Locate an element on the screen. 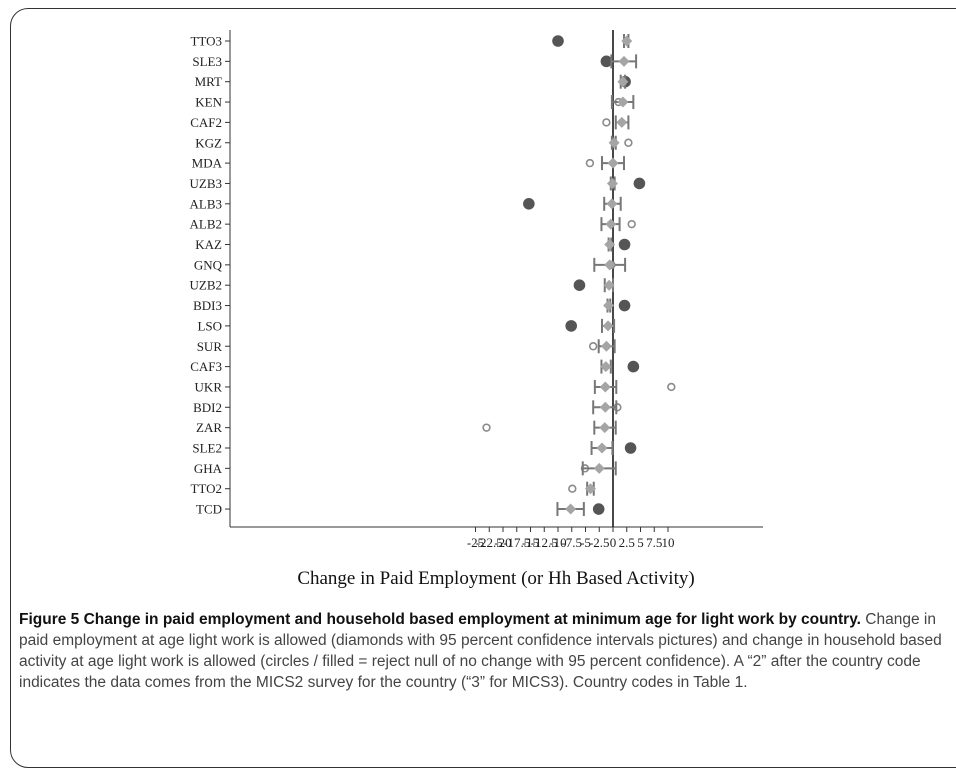 This screenshot has height=768, width=956. paid-employment-diamond-lso is located at coordinates (608, 325).